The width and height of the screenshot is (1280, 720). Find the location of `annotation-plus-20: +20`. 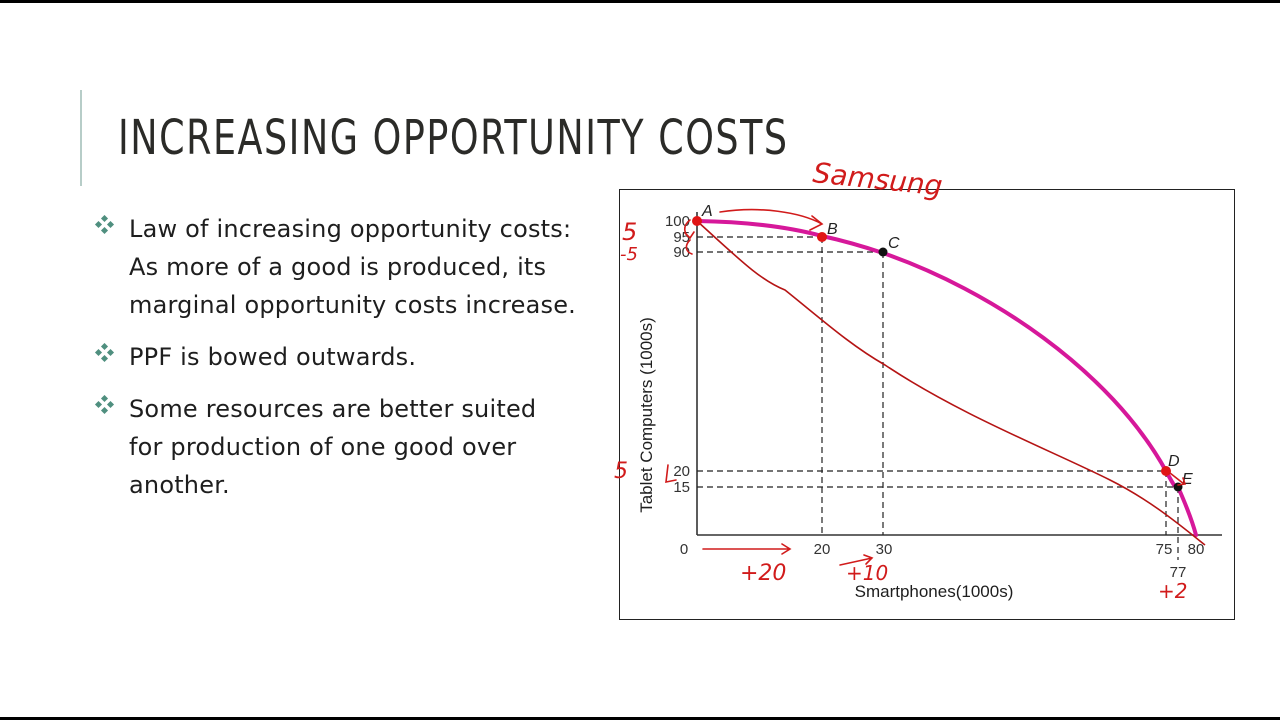

annotation-plus-20: +20 is located at coordinates (763, 573).